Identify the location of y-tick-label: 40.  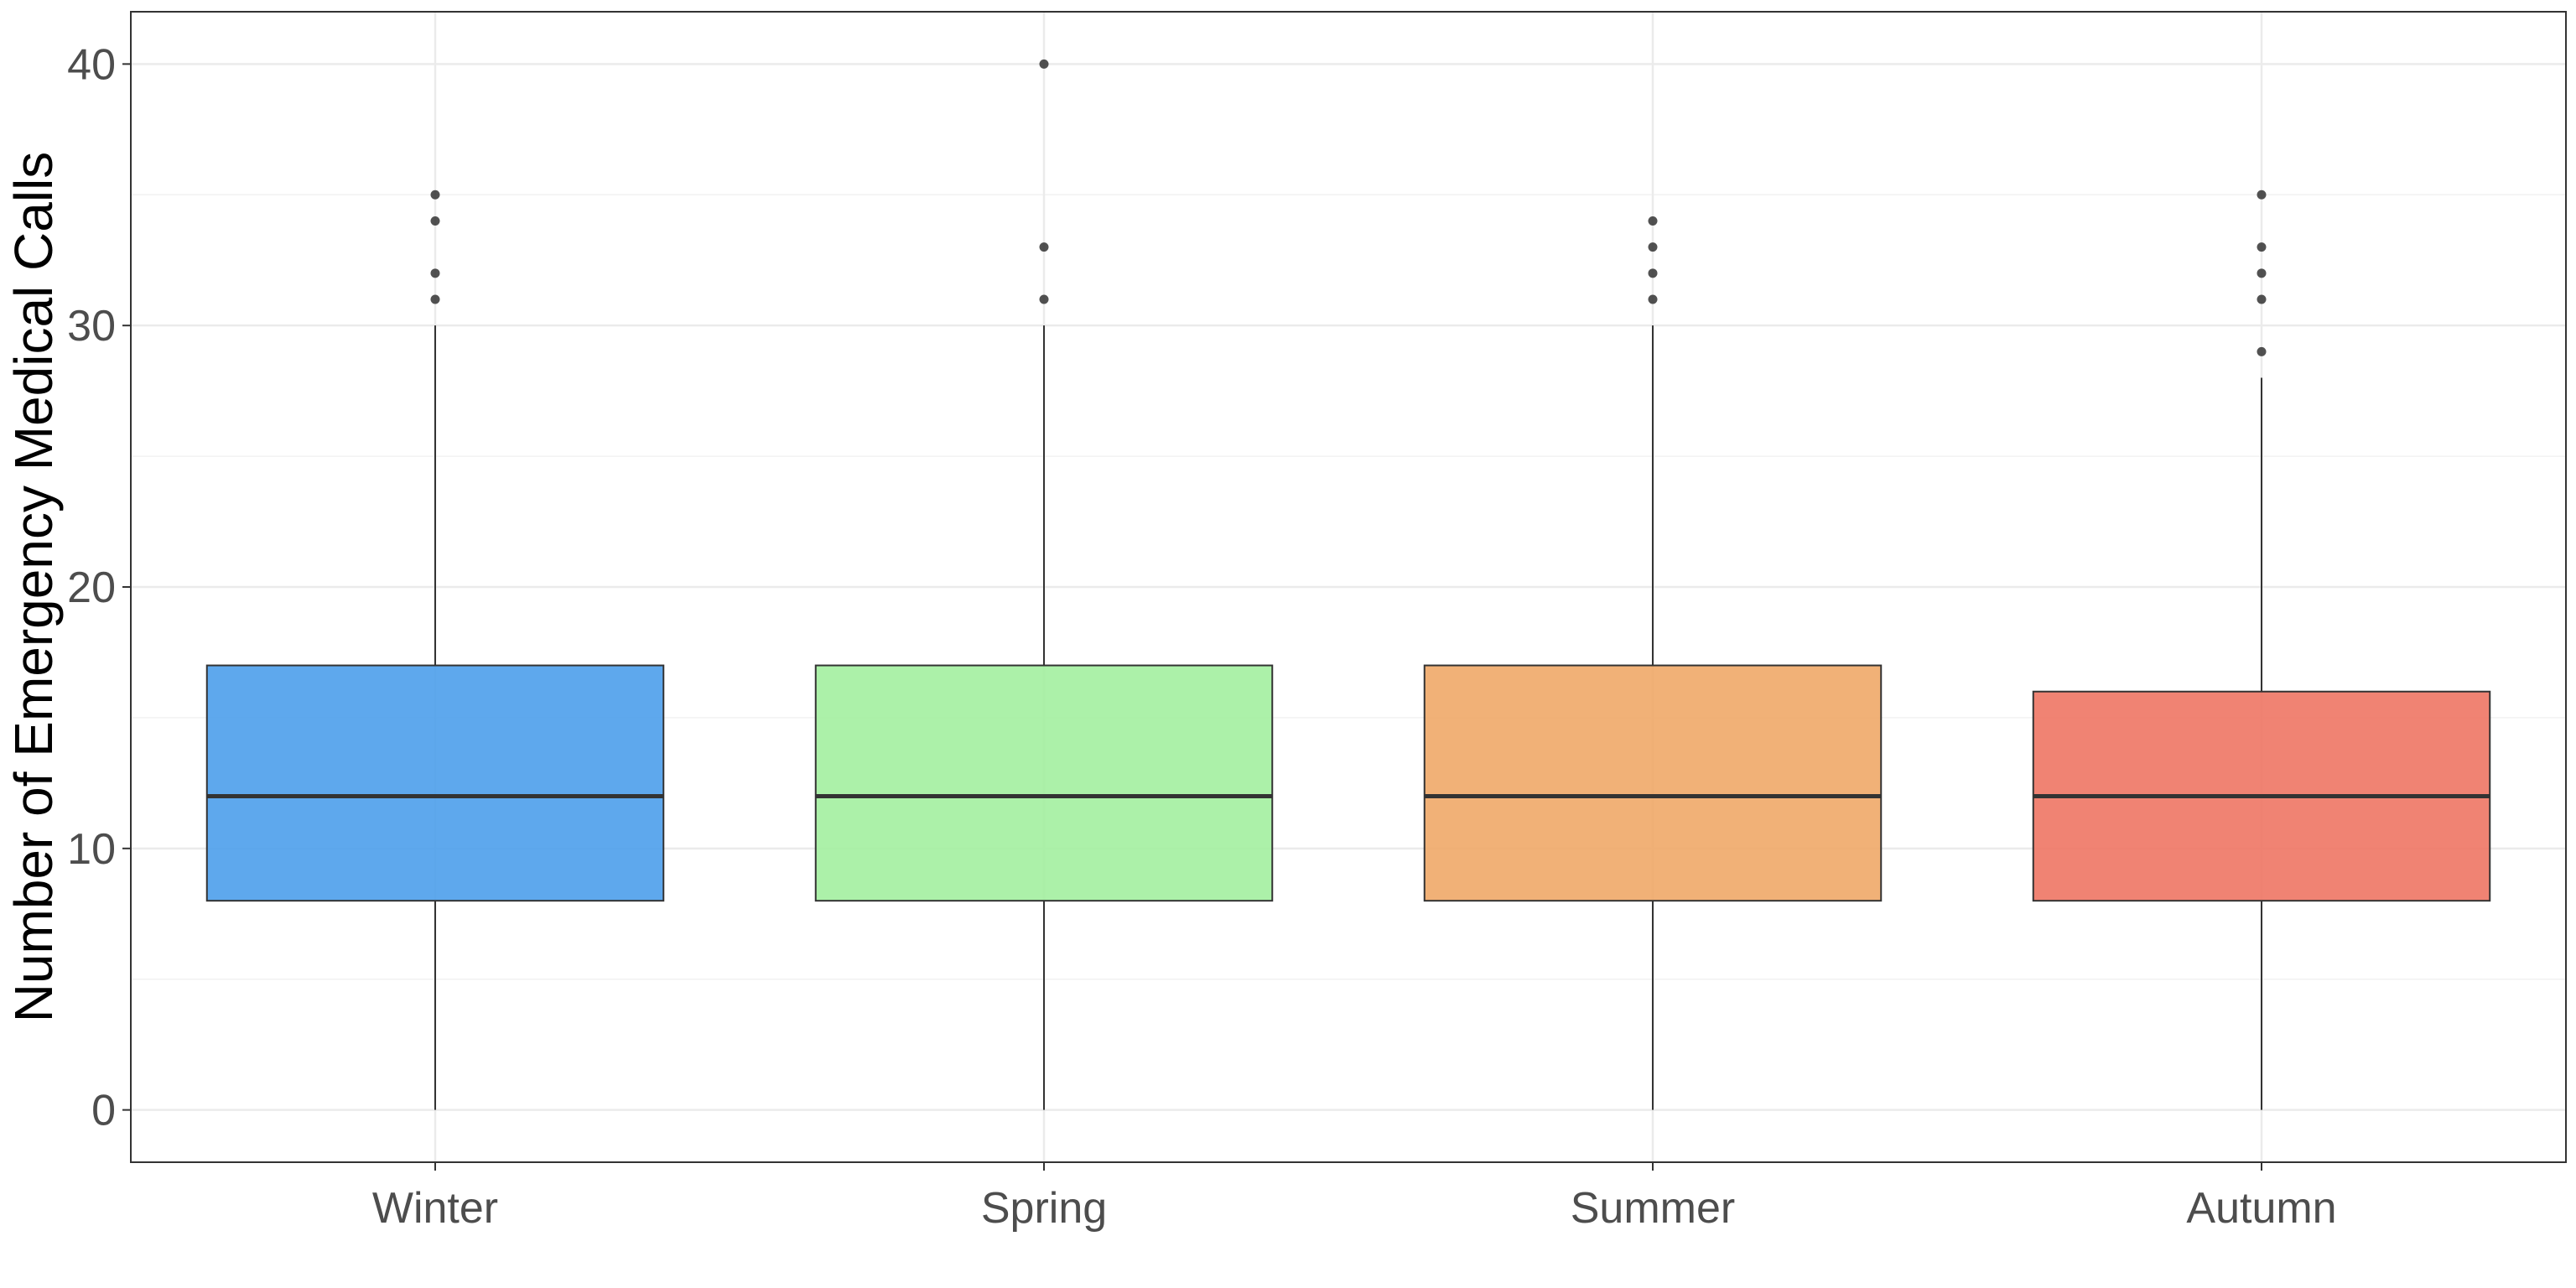
(91, 64).